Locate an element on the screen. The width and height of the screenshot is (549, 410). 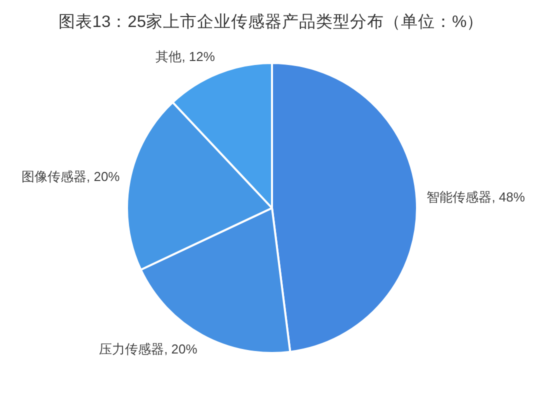
slice-label: 压力传感器, 20% is located at coordinates (148, 349).